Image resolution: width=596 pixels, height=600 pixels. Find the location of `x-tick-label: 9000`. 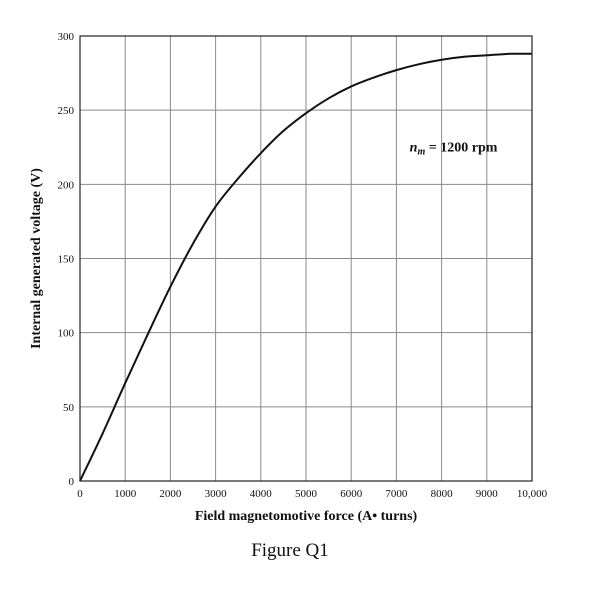

x-tick-label: 9000 is located at coordinates (487, 494).